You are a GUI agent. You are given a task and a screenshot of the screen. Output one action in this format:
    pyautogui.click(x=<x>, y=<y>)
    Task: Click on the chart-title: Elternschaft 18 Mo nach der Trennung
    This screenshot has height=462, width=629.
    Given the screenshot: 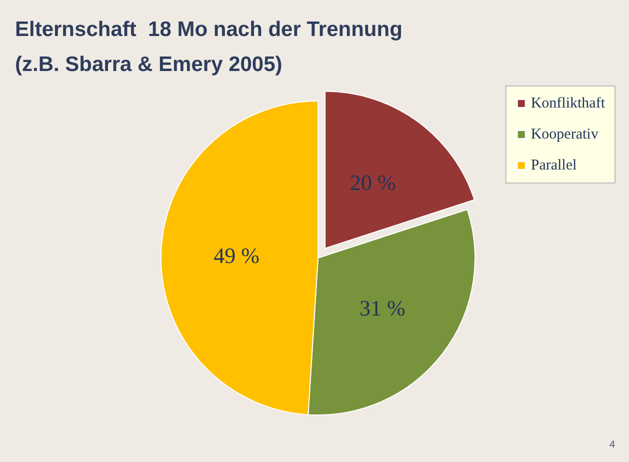 What is the action you would take?
    pyautogui.click(x=208, y=29)
    